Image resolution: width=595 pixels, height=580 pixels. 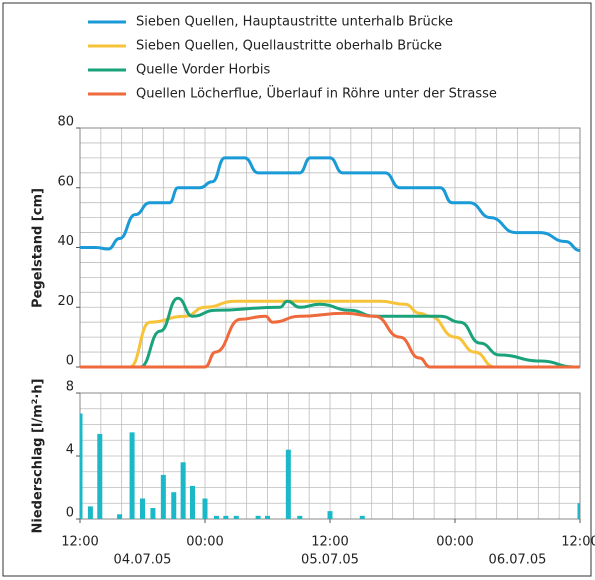 I want to click on y-tick-label: 4, so click(x=70, y=450).